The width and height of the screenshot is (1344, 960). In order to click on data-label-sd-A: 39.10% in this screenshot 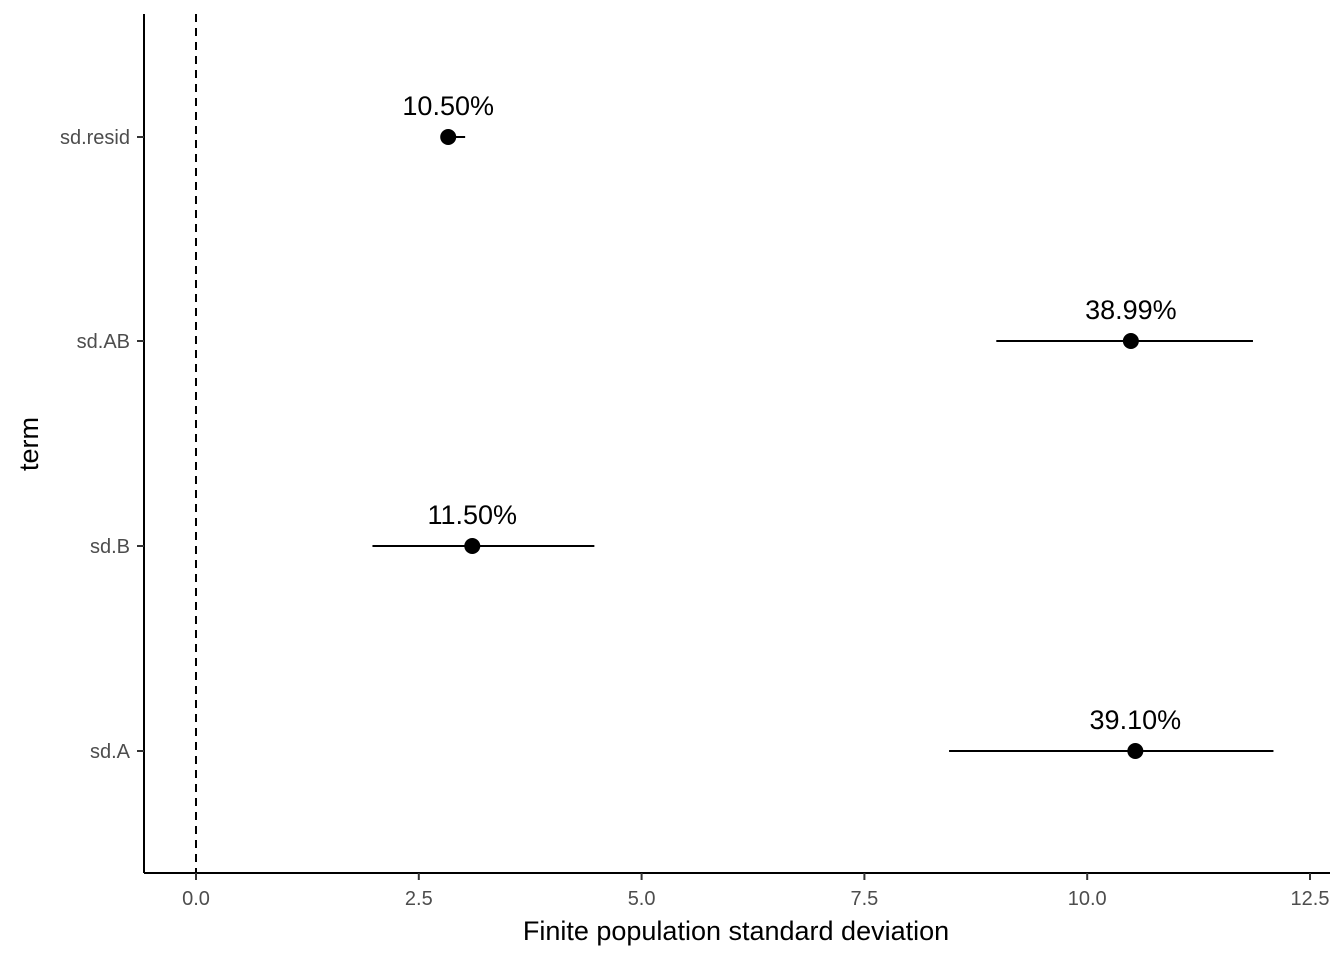, I will do `click(1136, 720)`.